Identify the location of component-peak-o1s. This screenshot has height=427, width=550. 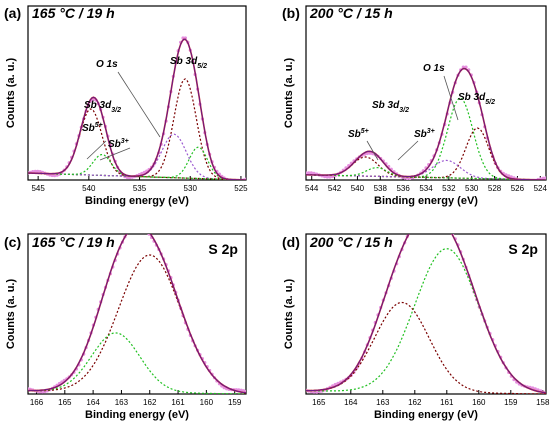
(426, 169).